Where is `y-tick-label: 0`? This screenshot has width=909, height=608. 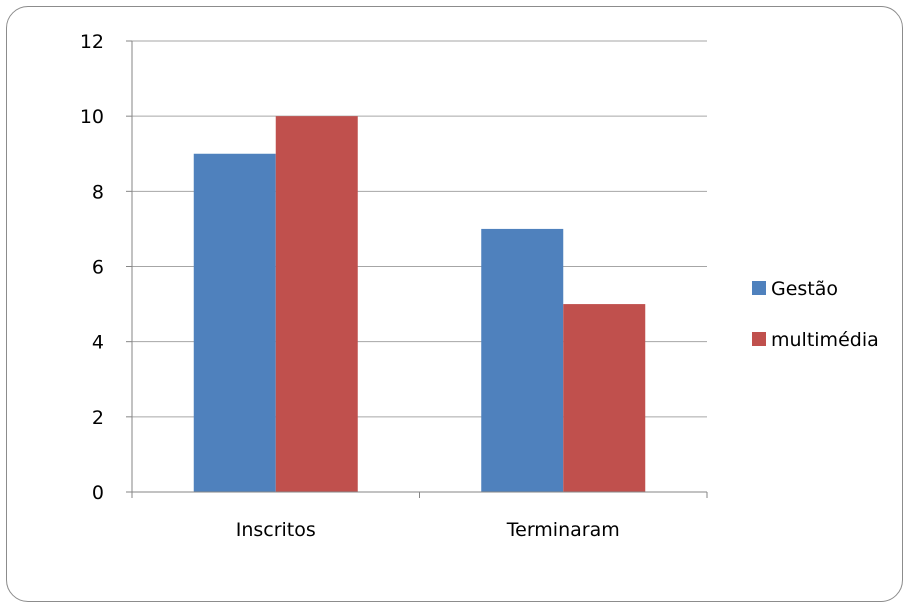
y-tick-label: 0 is located at coordinates (98, 493).